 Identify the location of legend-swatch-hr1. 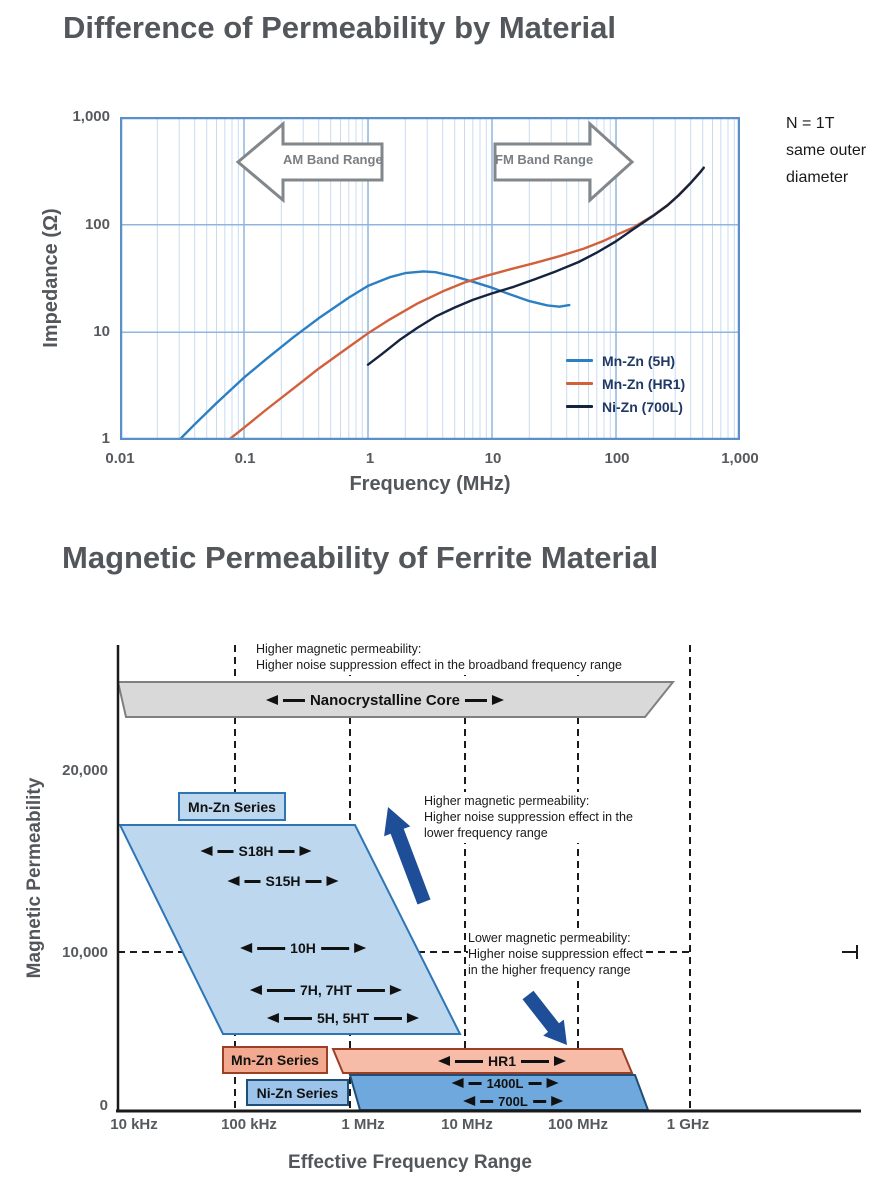
(579, 383).